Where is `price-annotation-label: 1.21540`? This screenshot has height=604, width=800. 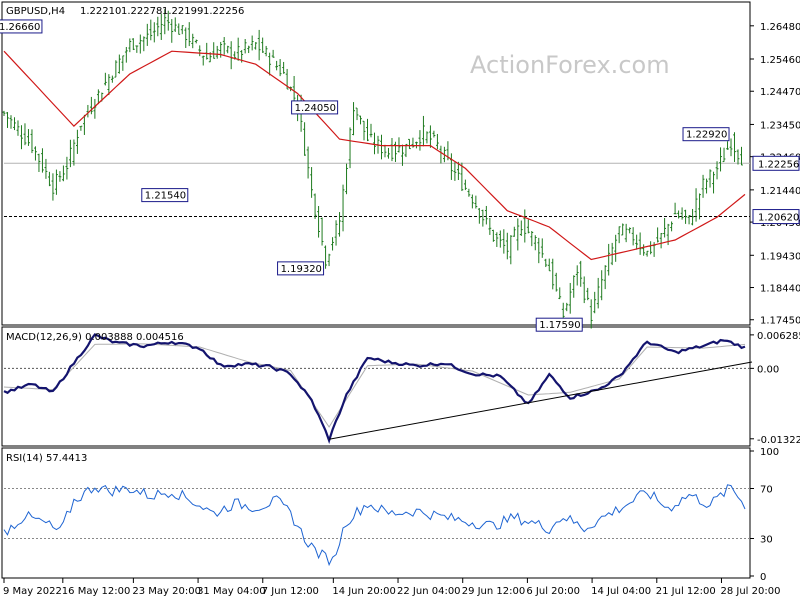
price-annotation-label: 1.21540 is located at coordinates (165, 196).